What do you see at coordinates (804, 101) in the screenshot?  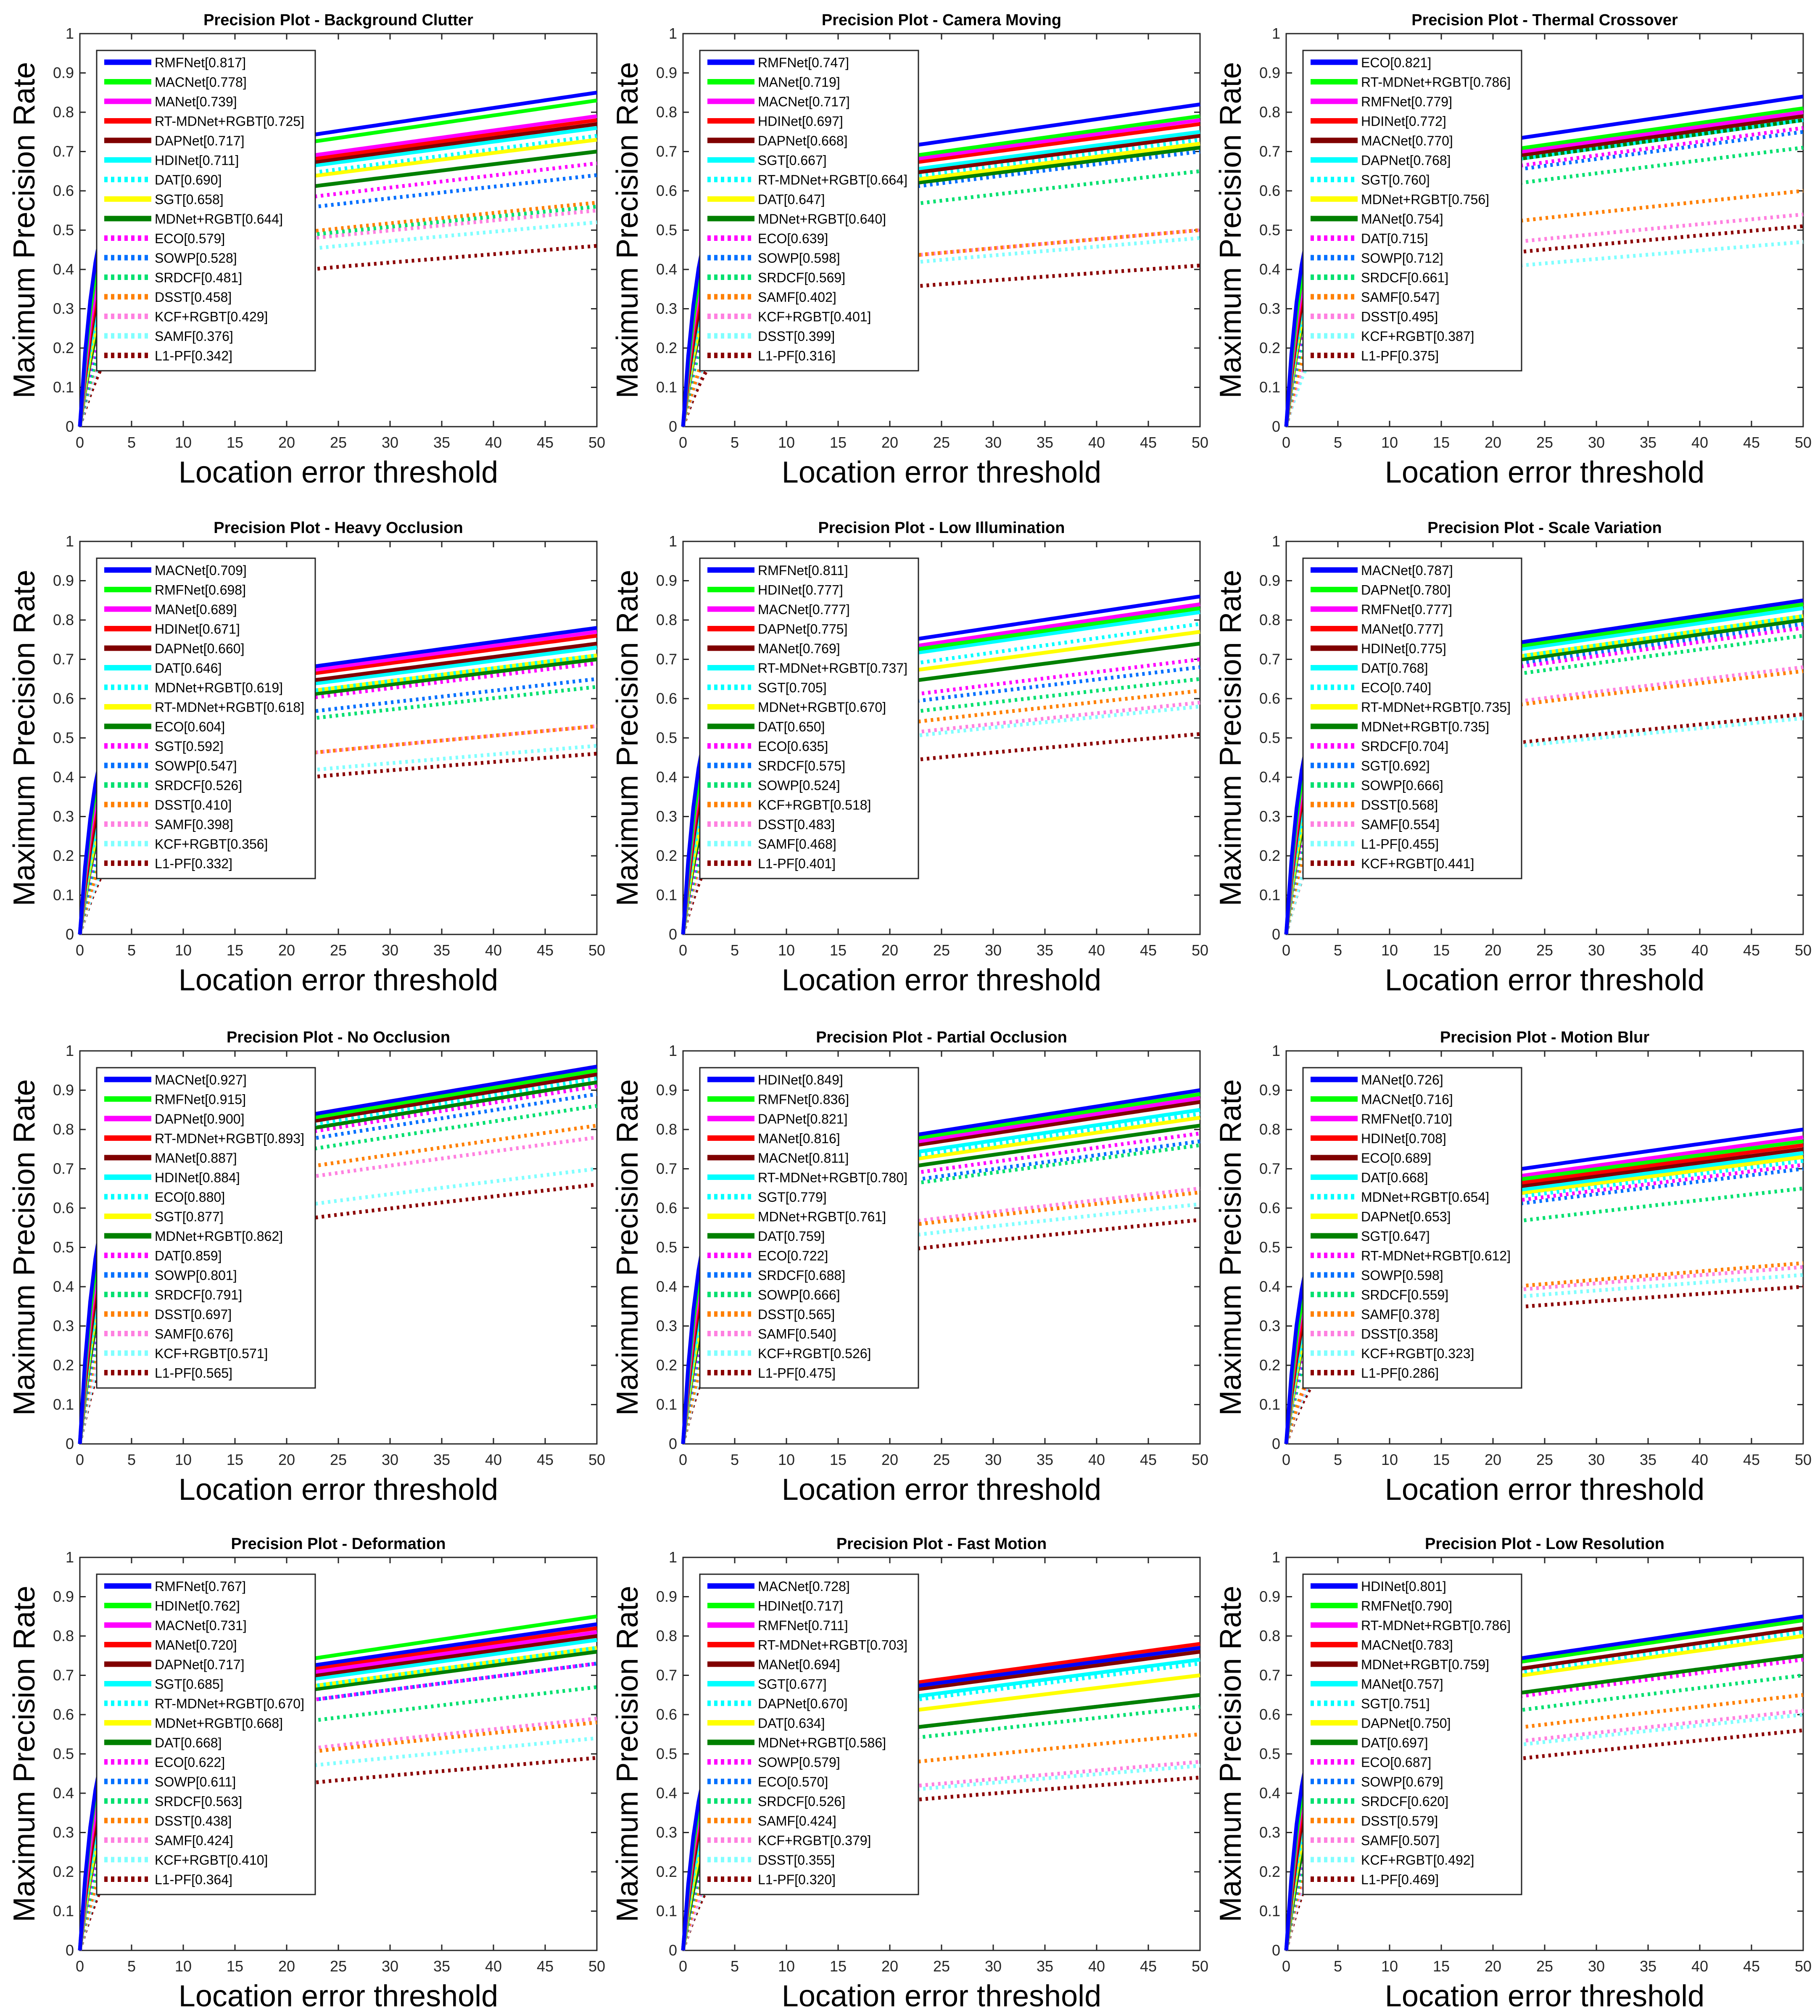 I see `legend-entry: MACNet[0.717]` at bounding box center [804, 101].